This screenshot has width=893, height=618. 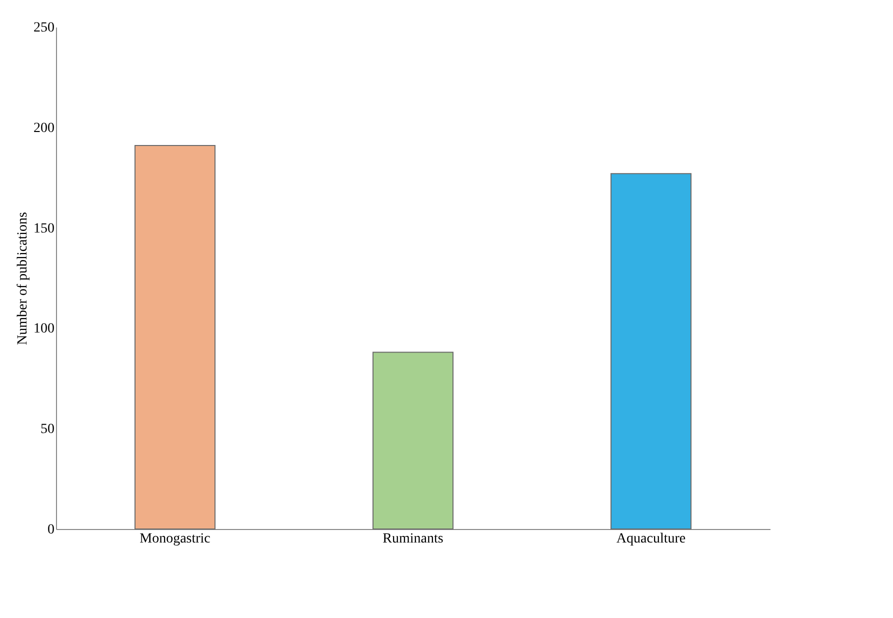 What do you see at coordinates (44, 28) in the screenshot?
I see `y-tick-label: 250` at bounding box center [44, 28].